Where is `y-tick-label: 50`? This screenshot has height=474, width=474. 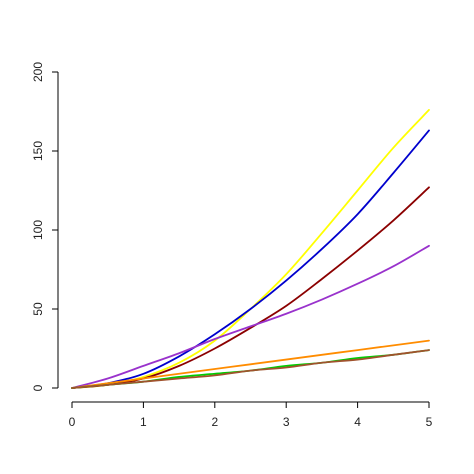
y-tick-label: 50 is located at coordinates (38, 309).